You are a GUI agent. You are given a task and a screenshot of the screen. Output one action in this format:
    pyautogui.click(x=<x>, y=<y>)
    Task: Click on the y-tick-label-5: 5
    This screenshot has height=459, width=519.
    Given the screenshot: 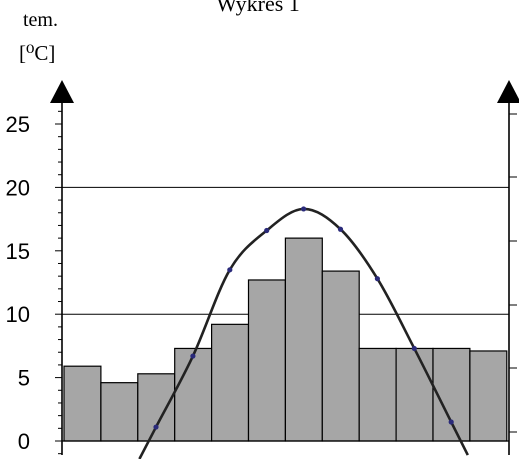 What is the action you would take?
    pyautogui.click(x=24, y=378)
    